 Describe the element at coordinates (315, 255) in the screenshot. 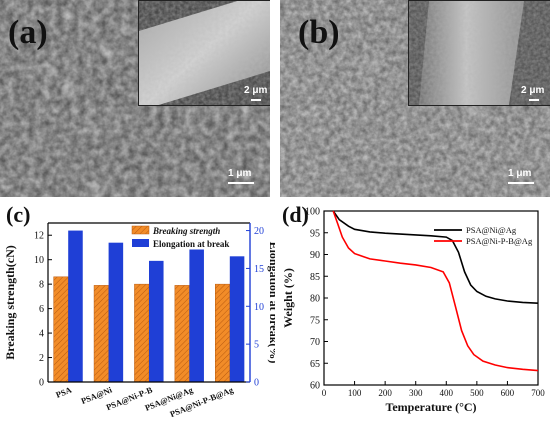

I see `y-tick-label: 90` at that location.